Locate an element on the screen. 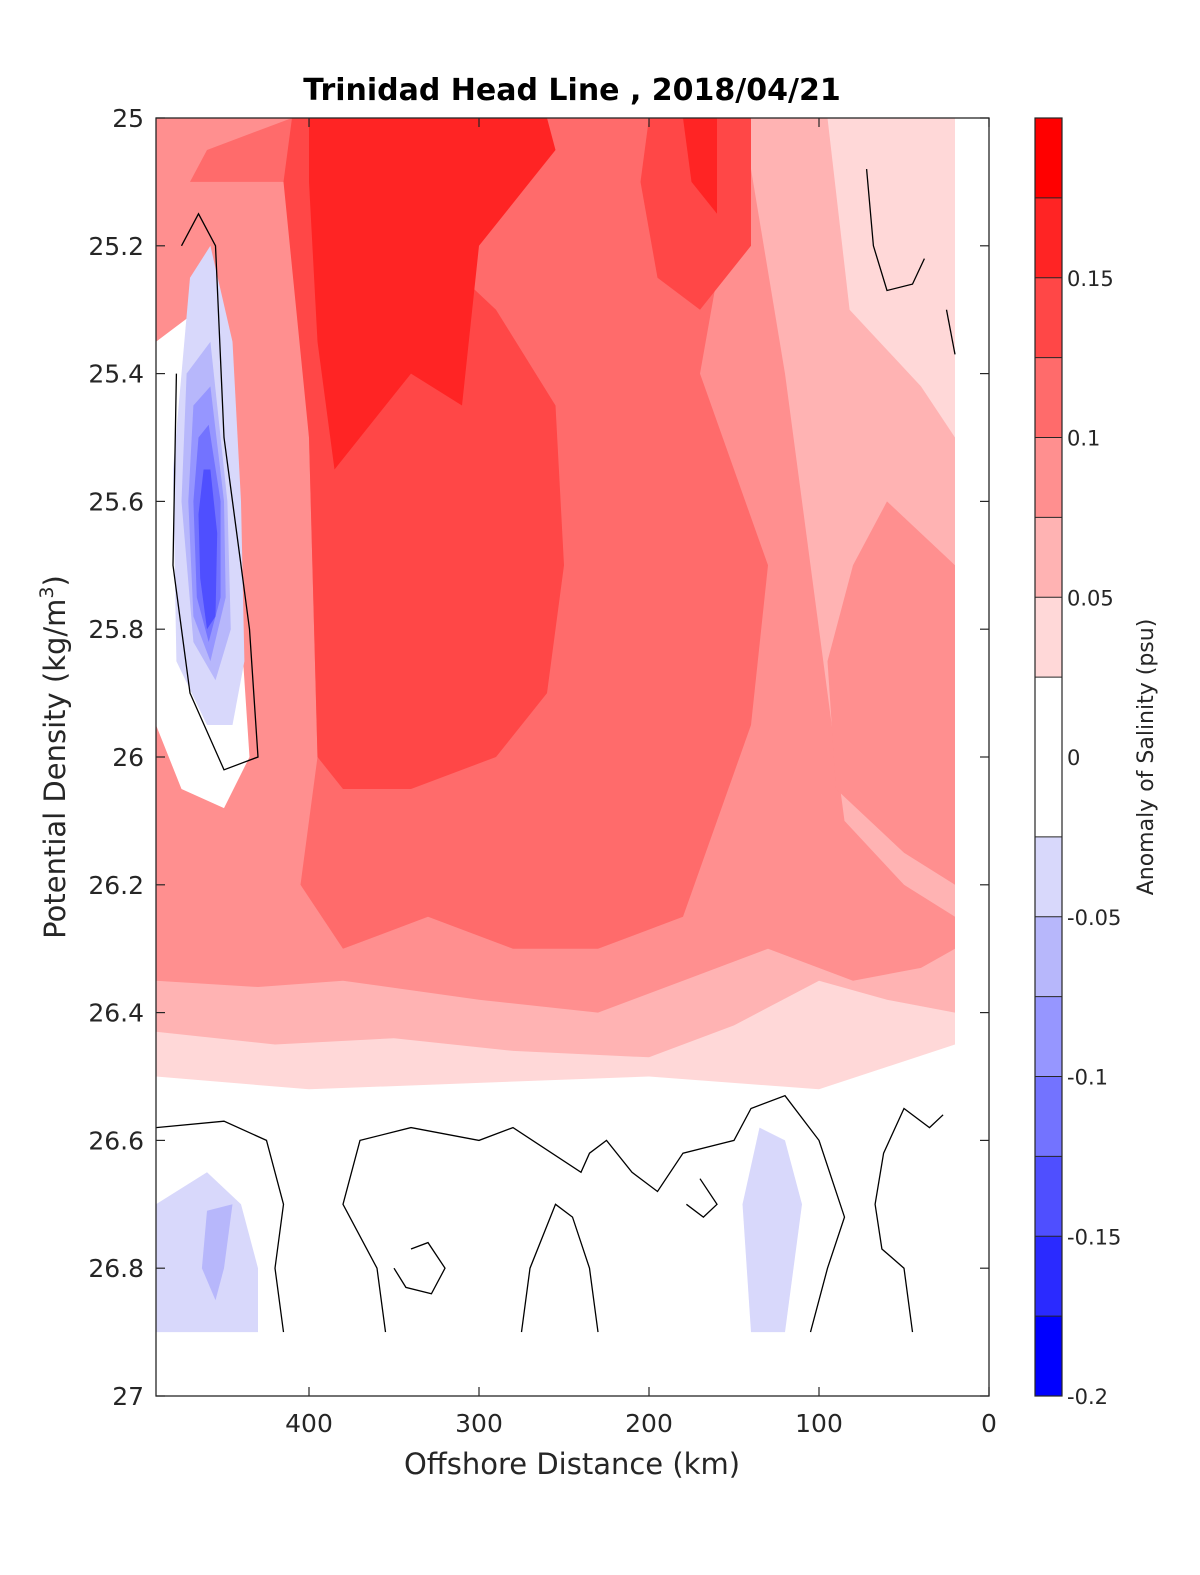 This screenshot has height=1575, width=1200. y-tick-label: 26.8 is located at coordinates (116, 1268).